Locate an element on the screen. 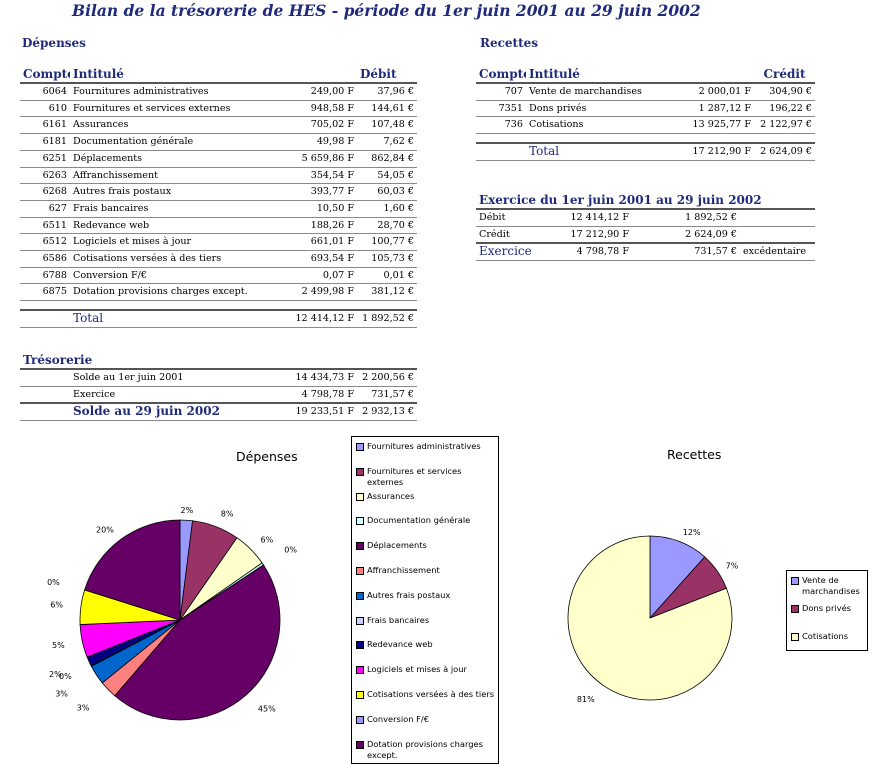 This screenshot has height=769, width=872. depense-euros: 54,05 € is located at coordinates (387, 176).